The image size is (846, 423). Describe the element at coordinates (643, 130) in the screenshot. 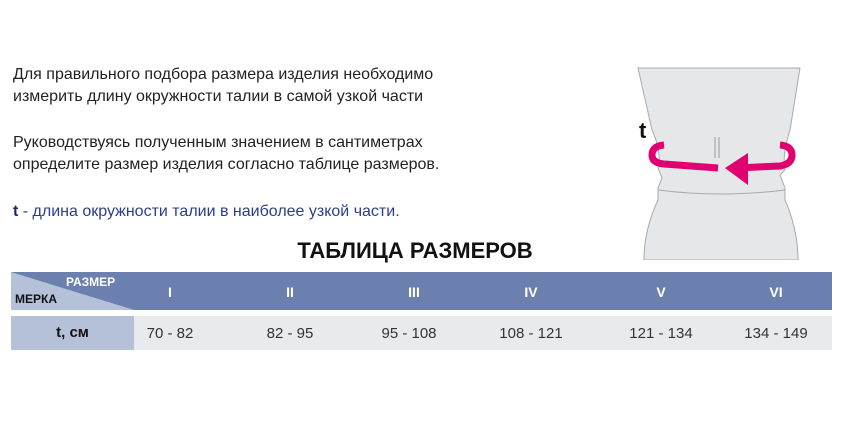

I see `measure-label: t` at that location.